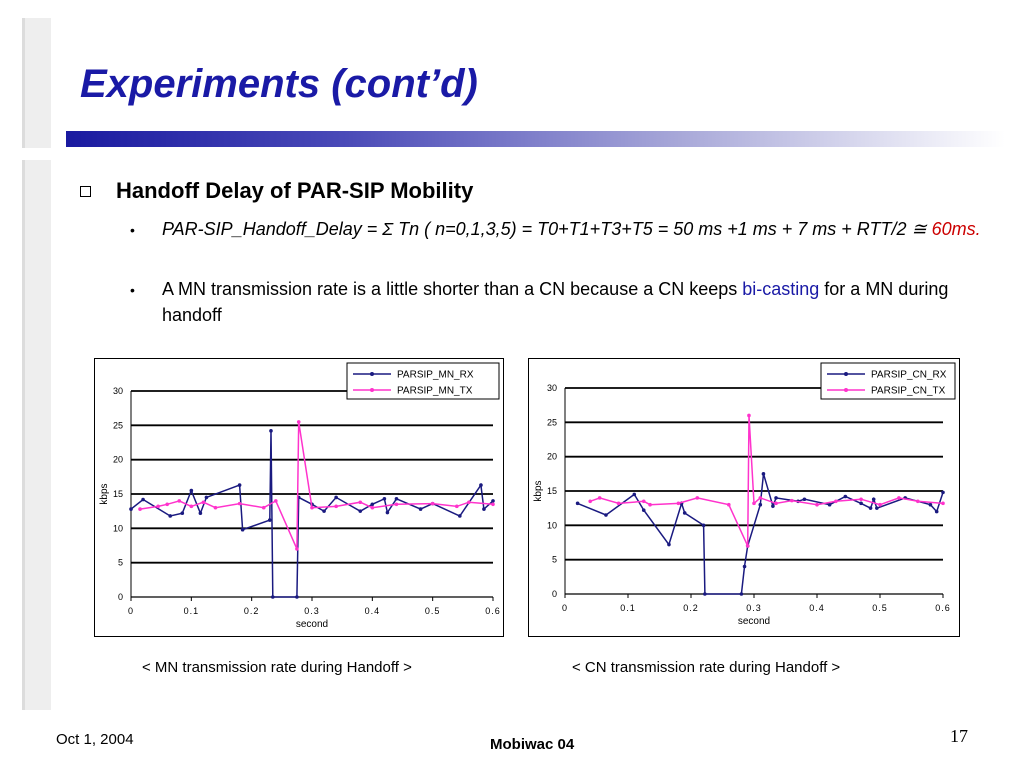 The image size is (1024, 768). Describe the element at coordinates (312, 611) in the screenshot. I see `x-tick-label: 0.3` at that location.